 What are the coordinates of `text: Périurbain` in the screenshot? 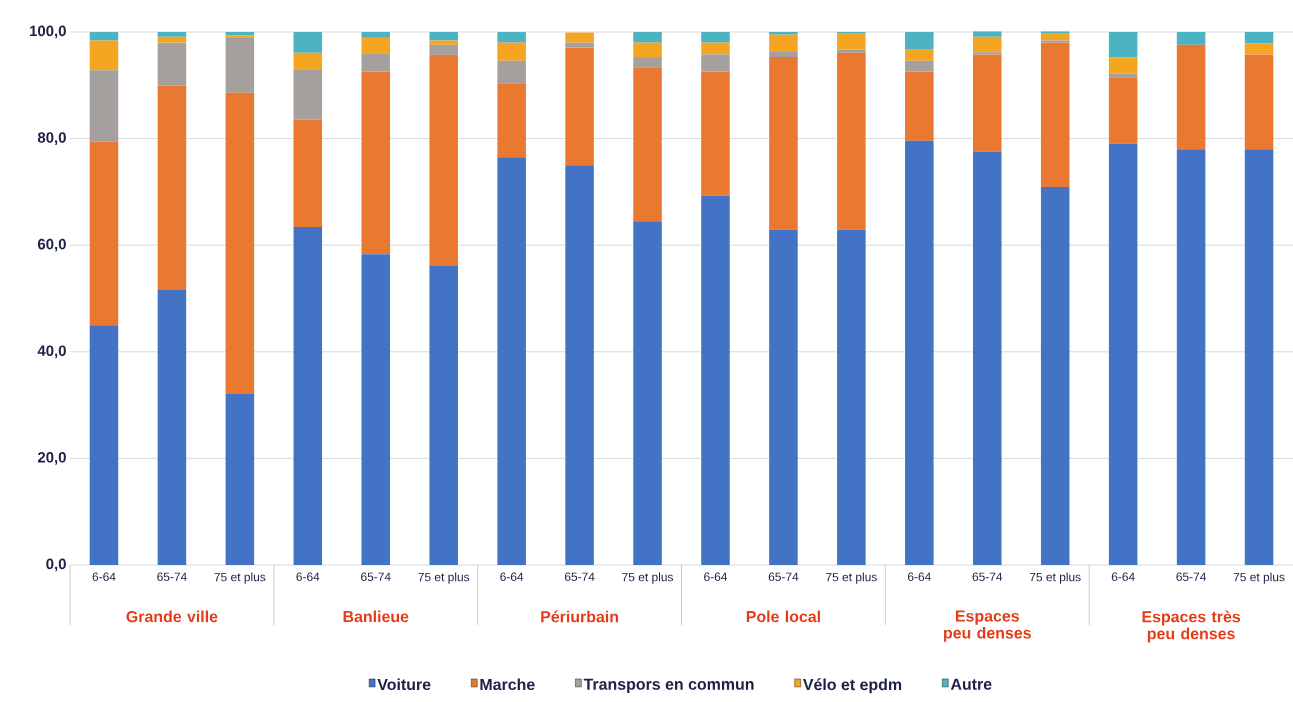 It's located at (580, 616).